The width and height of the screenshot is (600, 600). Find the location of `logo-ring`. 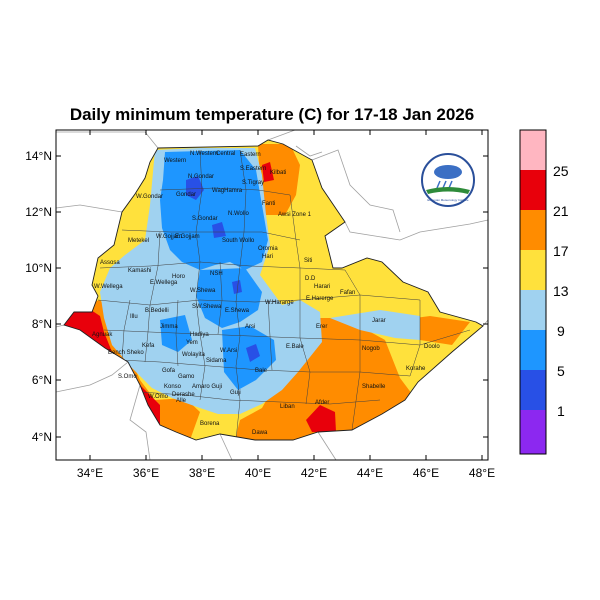

logo-ring is located at coordinates (448, 180).